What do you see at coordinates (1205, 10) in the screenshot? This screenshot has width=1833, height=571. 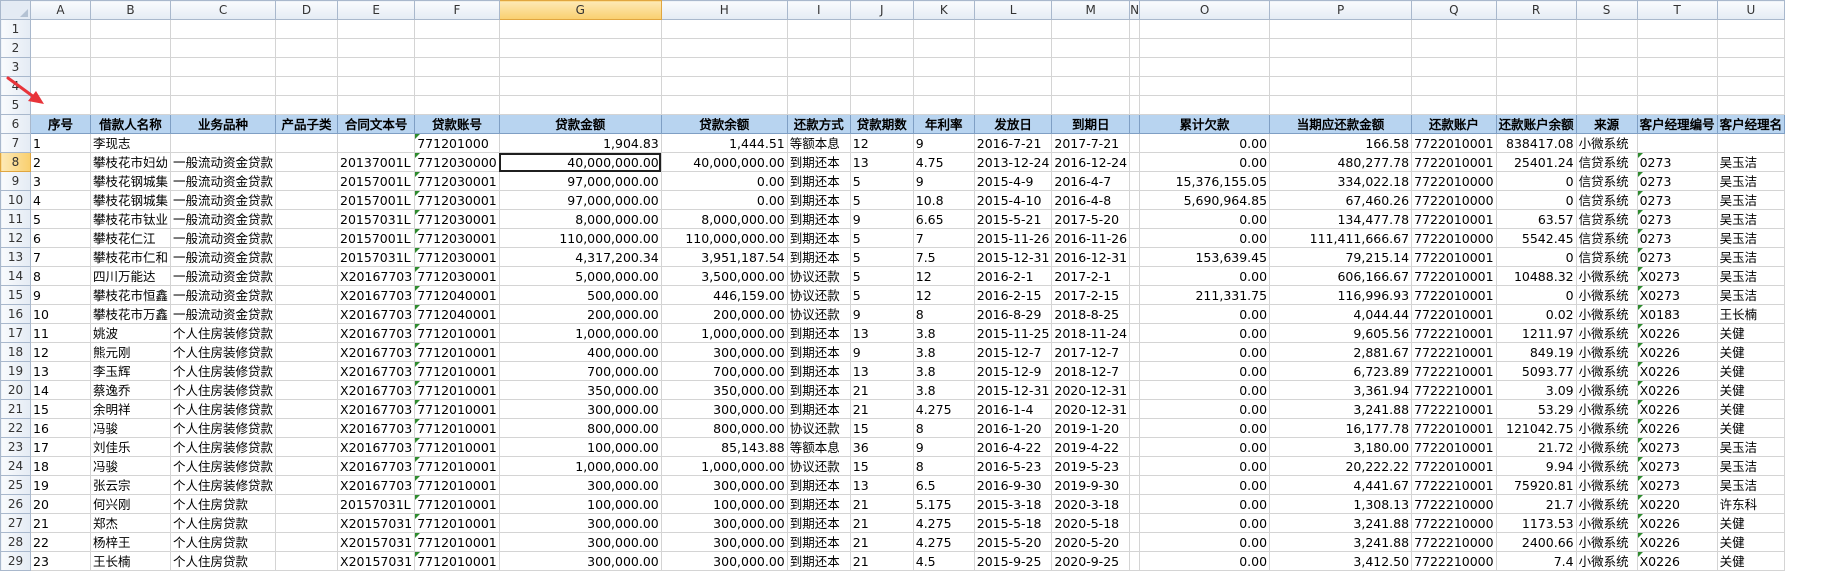 I see `column-header-o: O` at bounding box center [1205, 10].